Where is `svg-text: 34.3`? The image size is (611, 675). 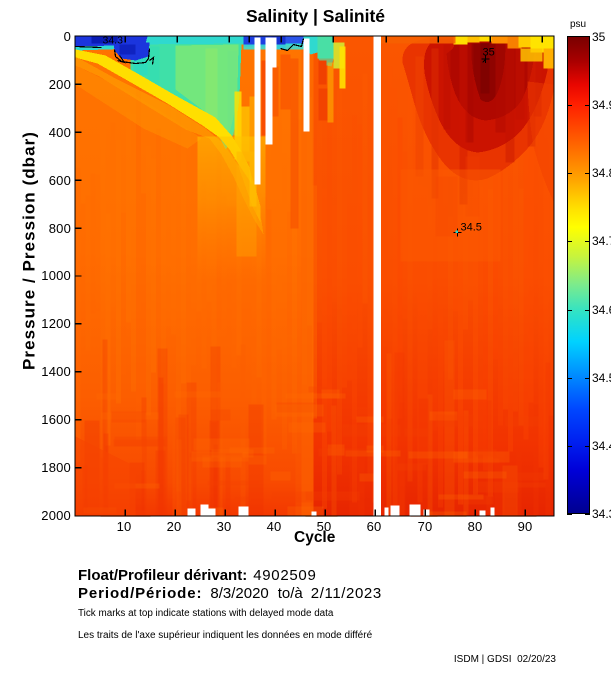 svg-text: 34.3 is located at coordinates (113, 41).